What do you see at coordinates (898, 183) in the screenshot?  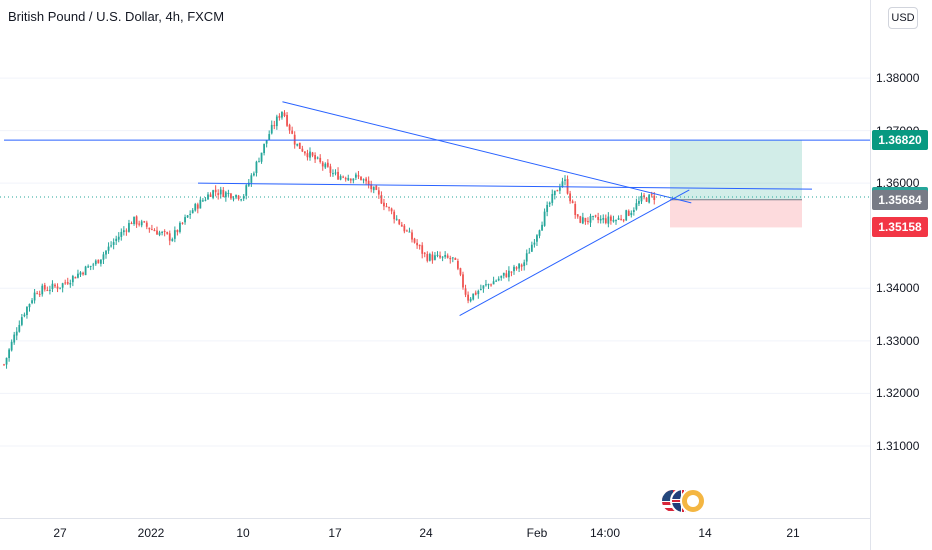 I see `price-tick-label: 1.36000` at bounding box center [898, 183].